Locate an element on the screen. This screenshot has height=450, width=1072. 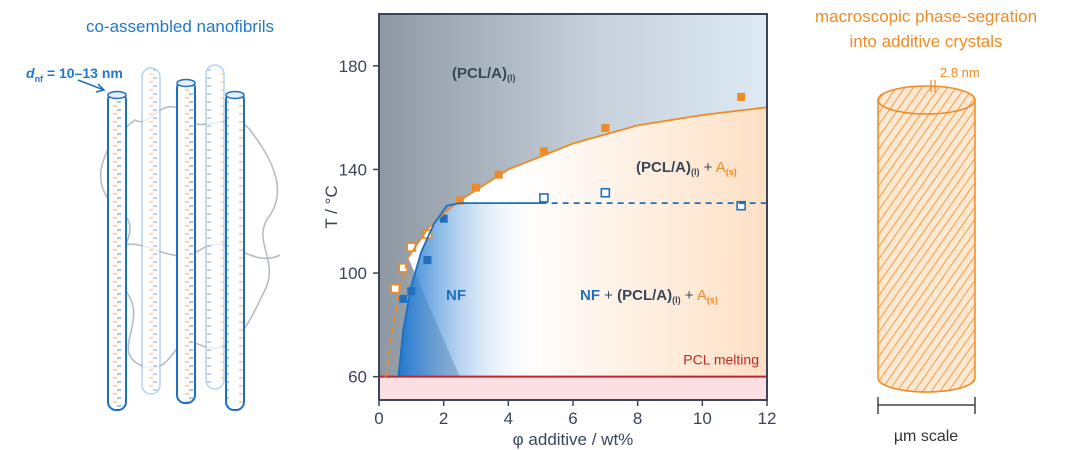
scale-label: µm scale is located at coordinates (926, 436).